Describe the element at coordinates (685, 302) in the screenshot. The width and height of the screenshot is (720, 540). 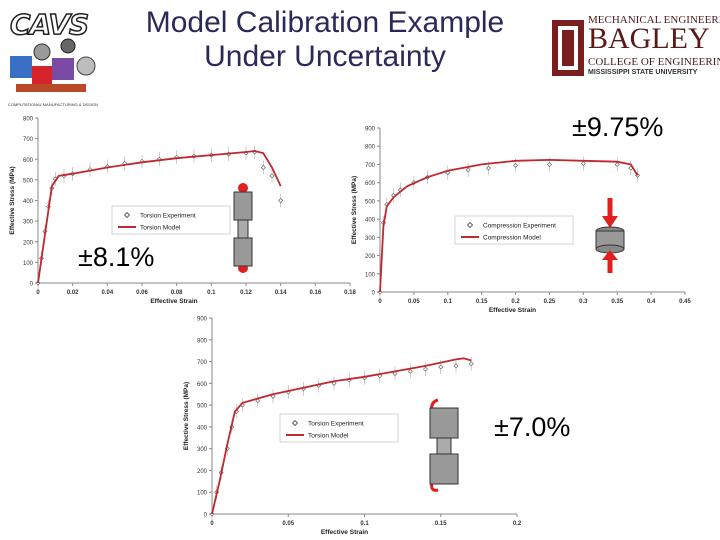
I see `x-tick-label: 0.45` at that location.